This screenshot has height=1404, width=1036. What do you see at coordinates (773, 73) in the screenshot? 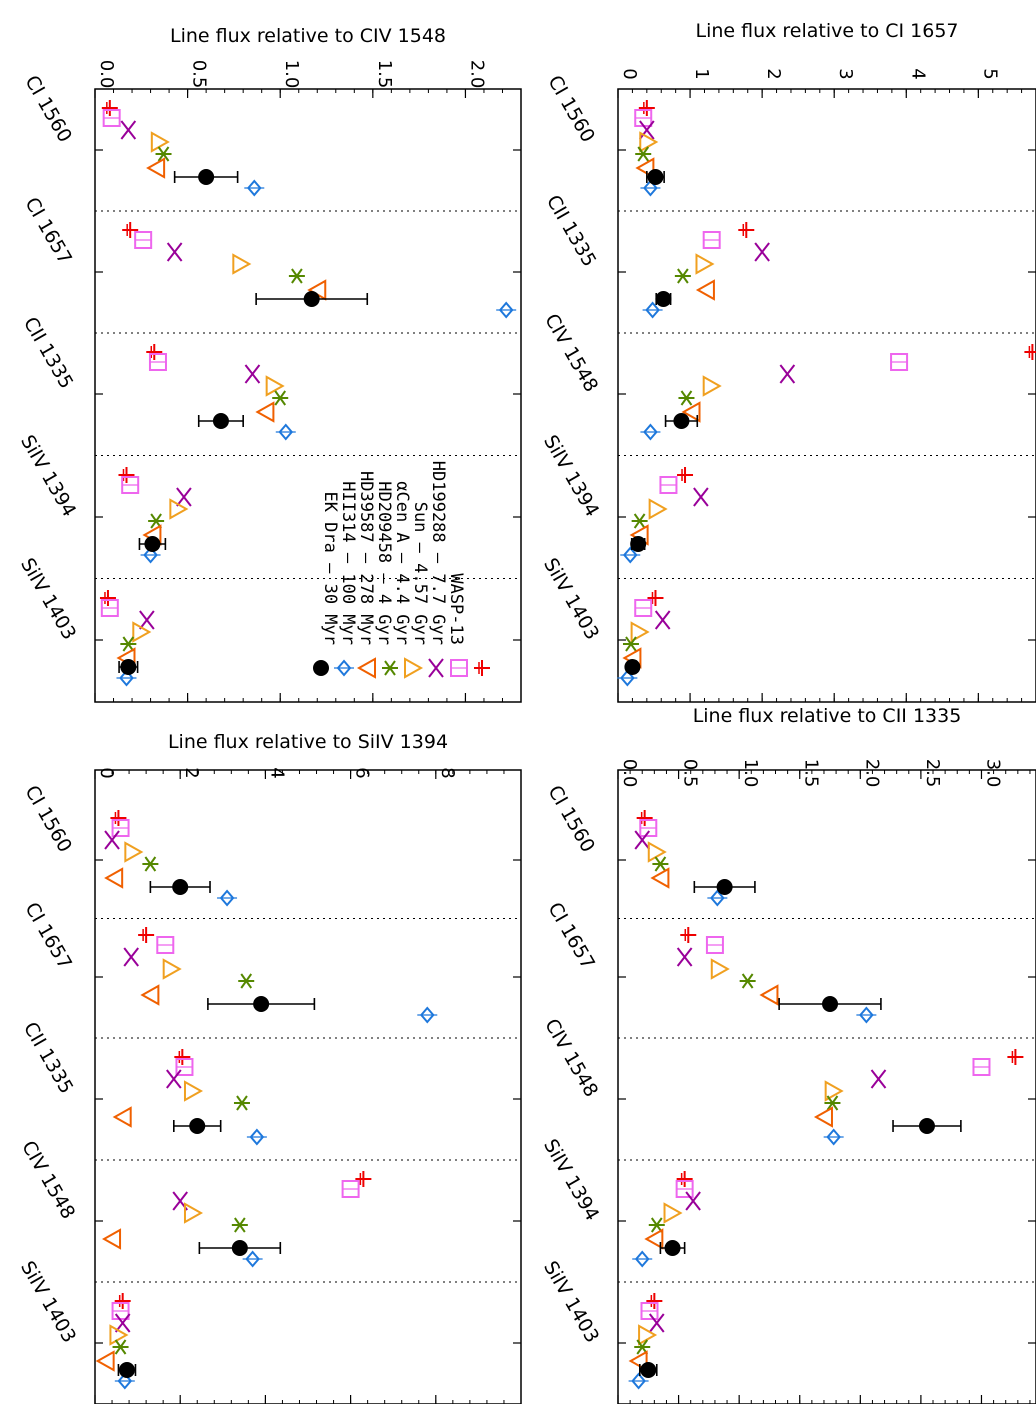
I see `value-tick-label: 2` at bounding box center [773, 73].